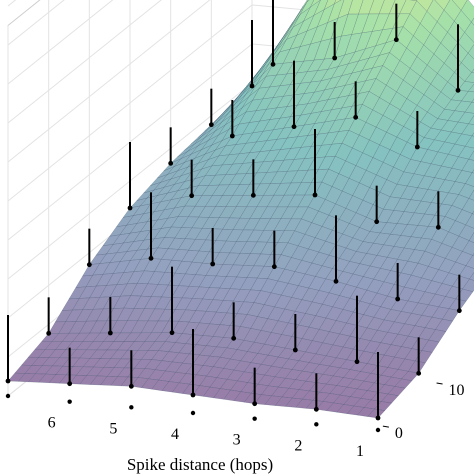  Describe the element at coordinates (175, 434) in the screenshot. I see `x-tick-label: 4` at that location.